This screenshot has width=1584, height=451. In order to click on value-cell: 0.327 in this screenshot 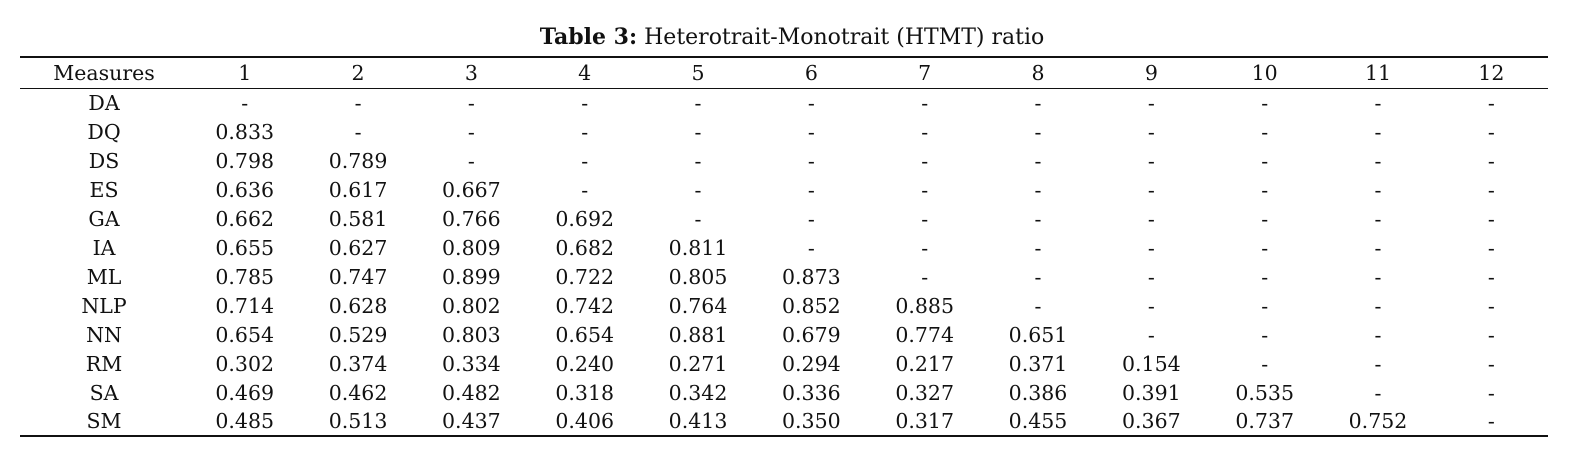, I will do `click(925, 392)`.